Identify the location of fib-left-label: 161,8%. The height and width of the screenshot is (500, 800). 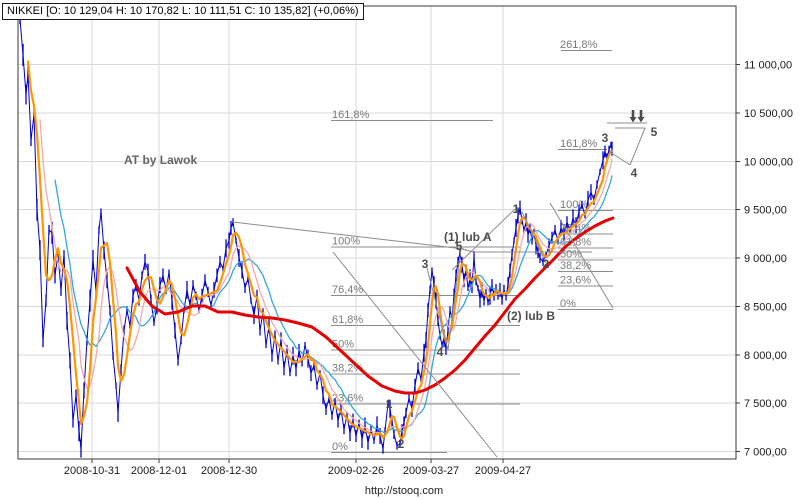
(351, 115).